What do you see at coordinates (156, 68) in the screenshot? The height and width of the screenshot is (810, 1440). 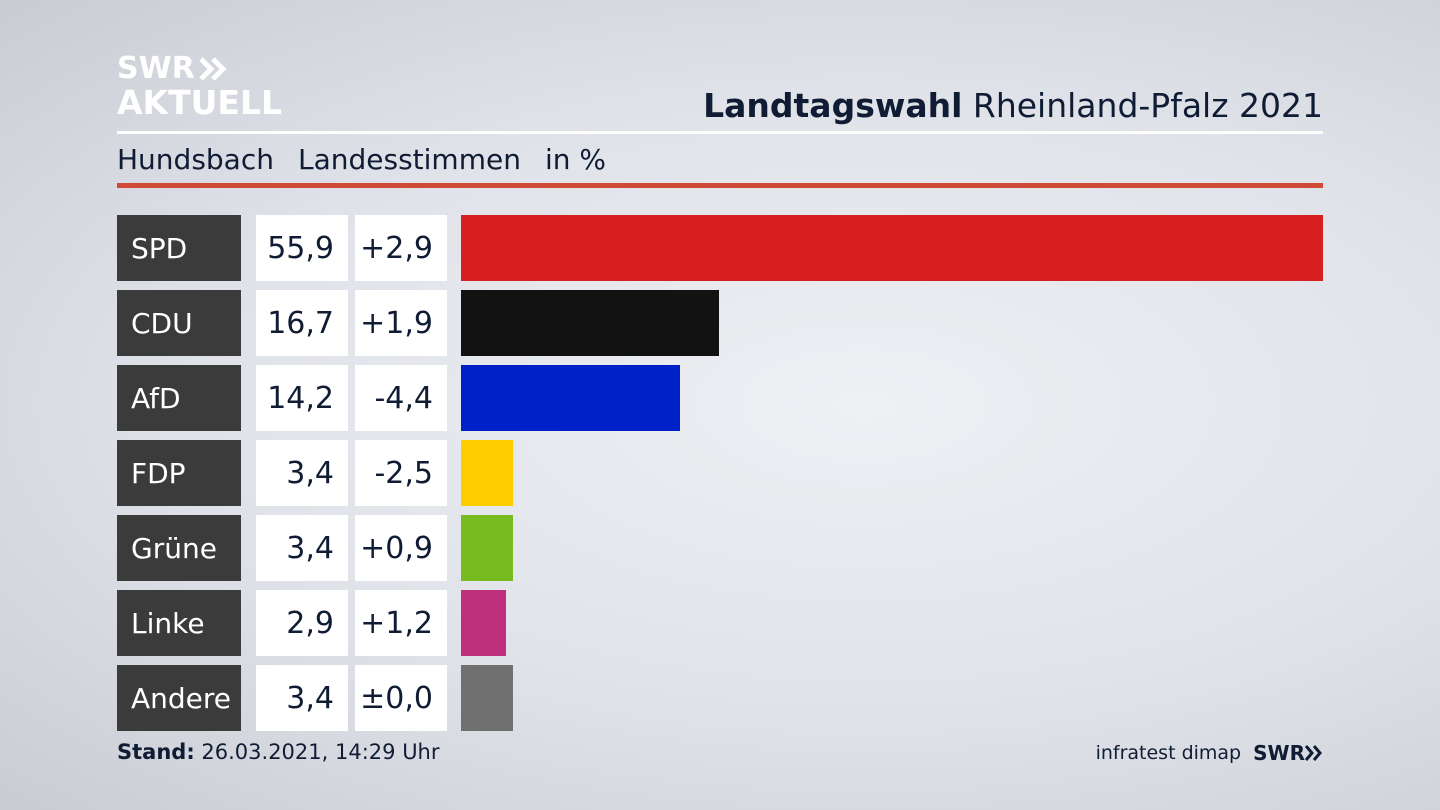 I see `logo-line-1: SWR` at bounding box center [156, 68].